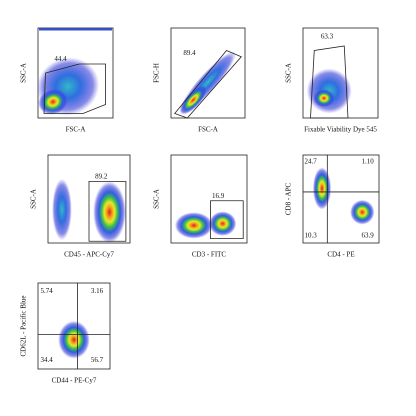 Image resolution: width=416 pixels, height=416 pixels. Describe the element at coordinates (47, 360) in the screenshot. I see `gate-percentage: 34.4` at that location.